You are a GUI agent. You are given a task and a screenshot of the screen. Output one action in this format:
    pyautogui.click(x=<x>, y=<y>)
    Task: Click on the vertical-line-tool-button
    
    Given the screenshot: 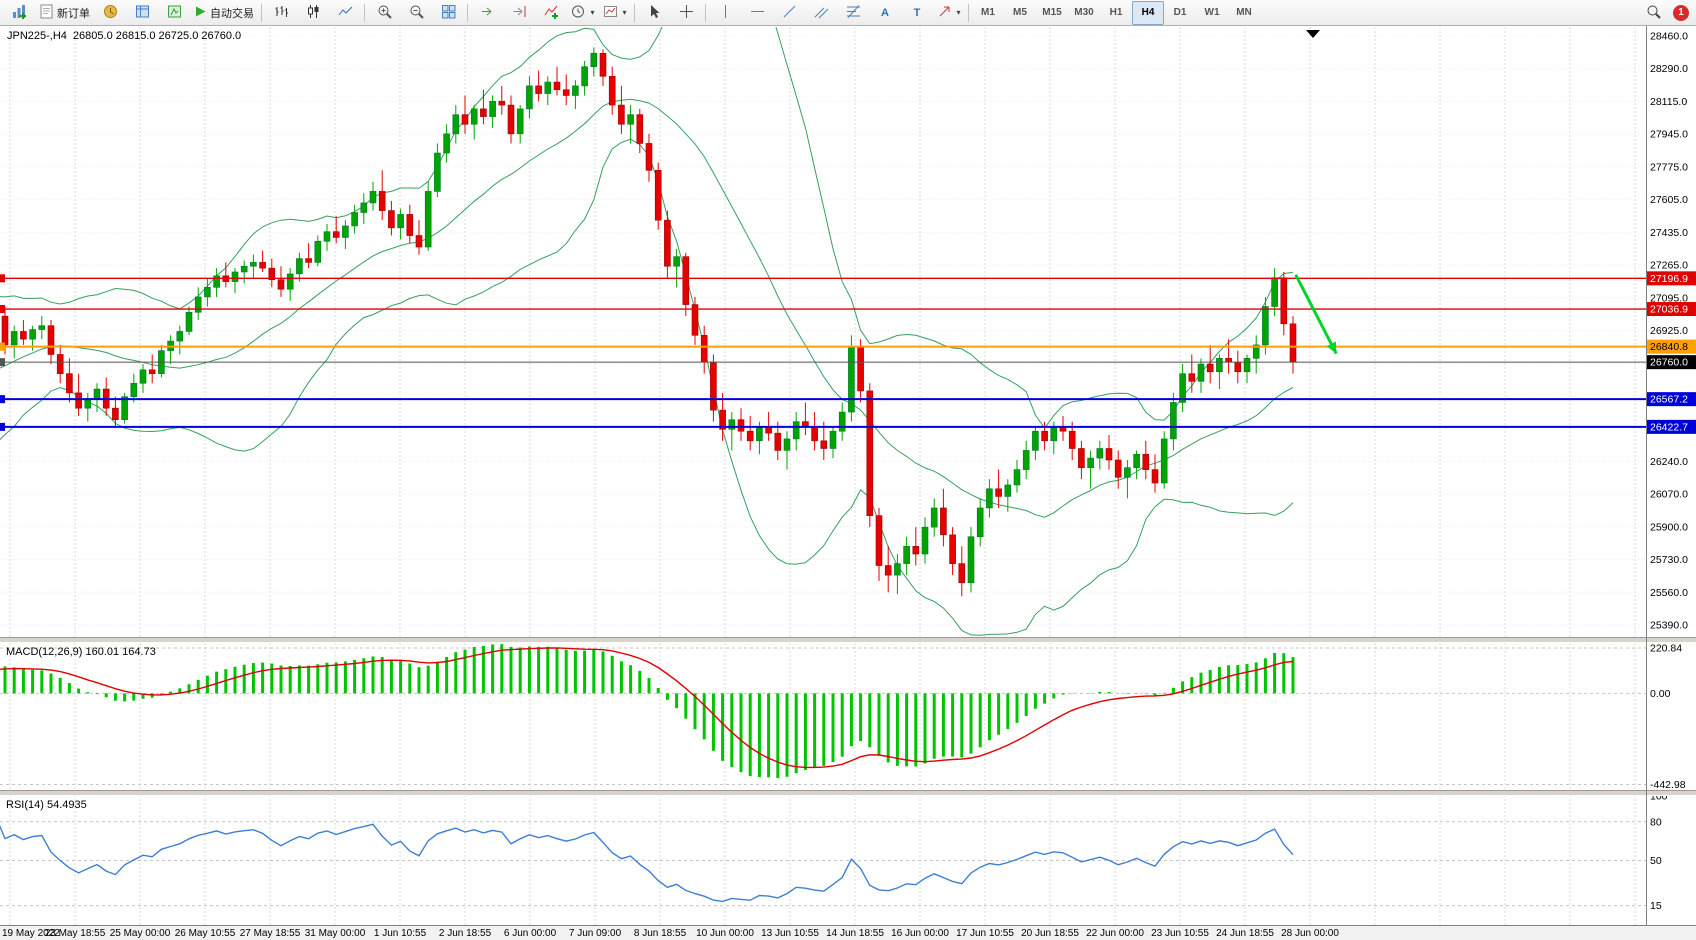 What is the action you would take?
    pyautogui.click(x=725, y=13)
    